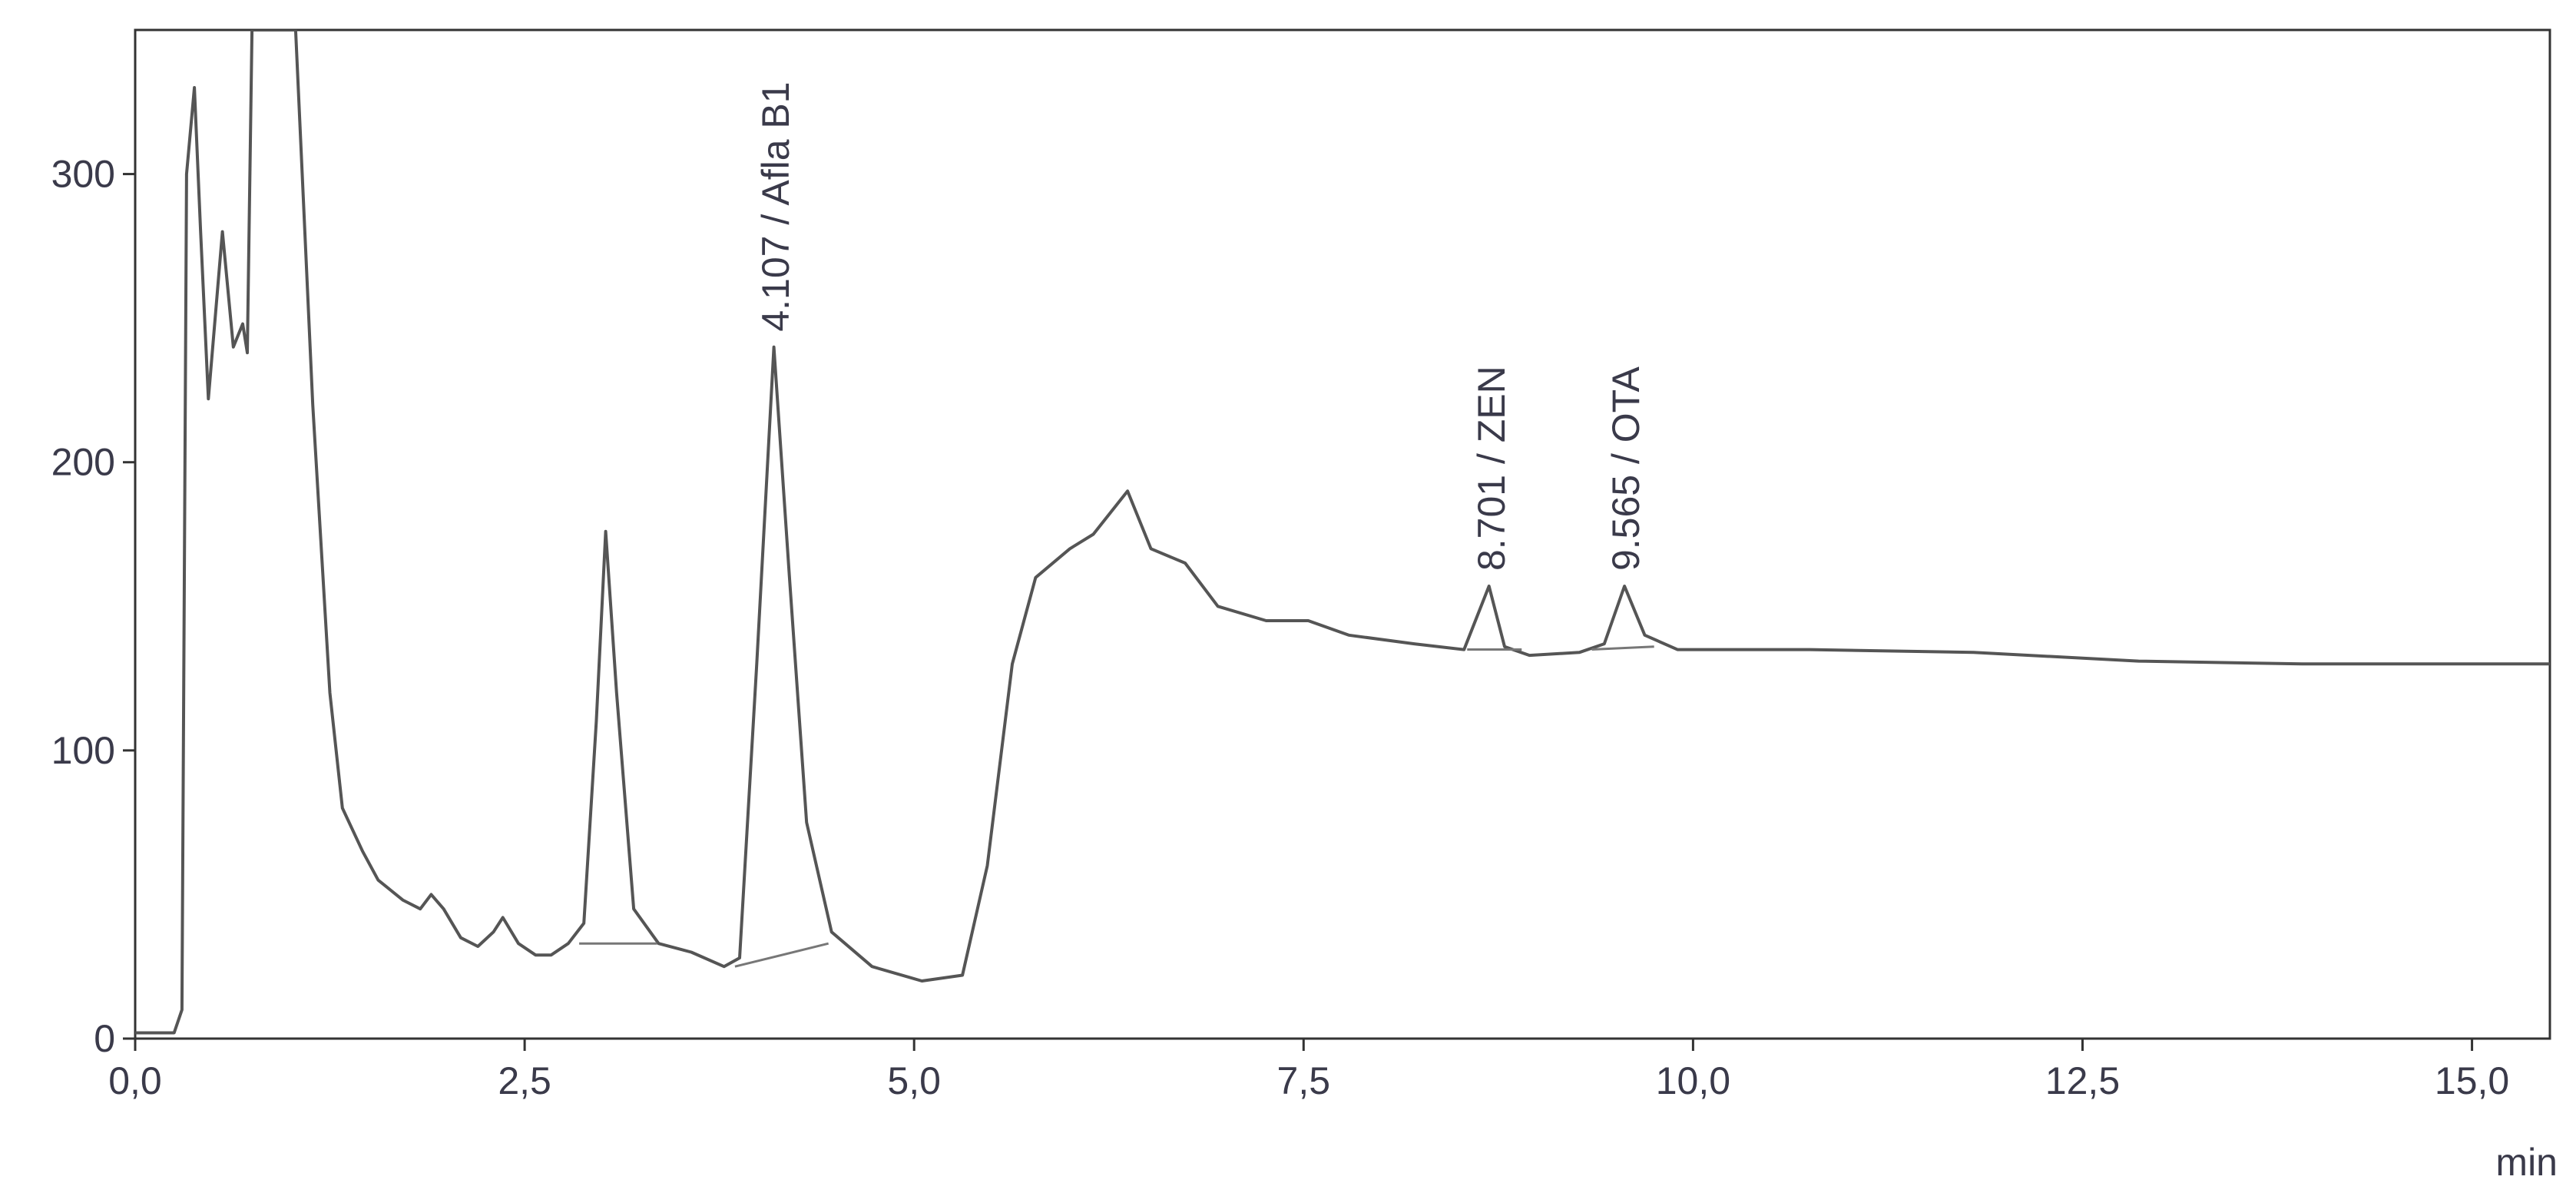  Describe the element at coordinates (775, 206) in the screenshot. I see `peak-annotation: 4.107 / Afla B1` at that location.